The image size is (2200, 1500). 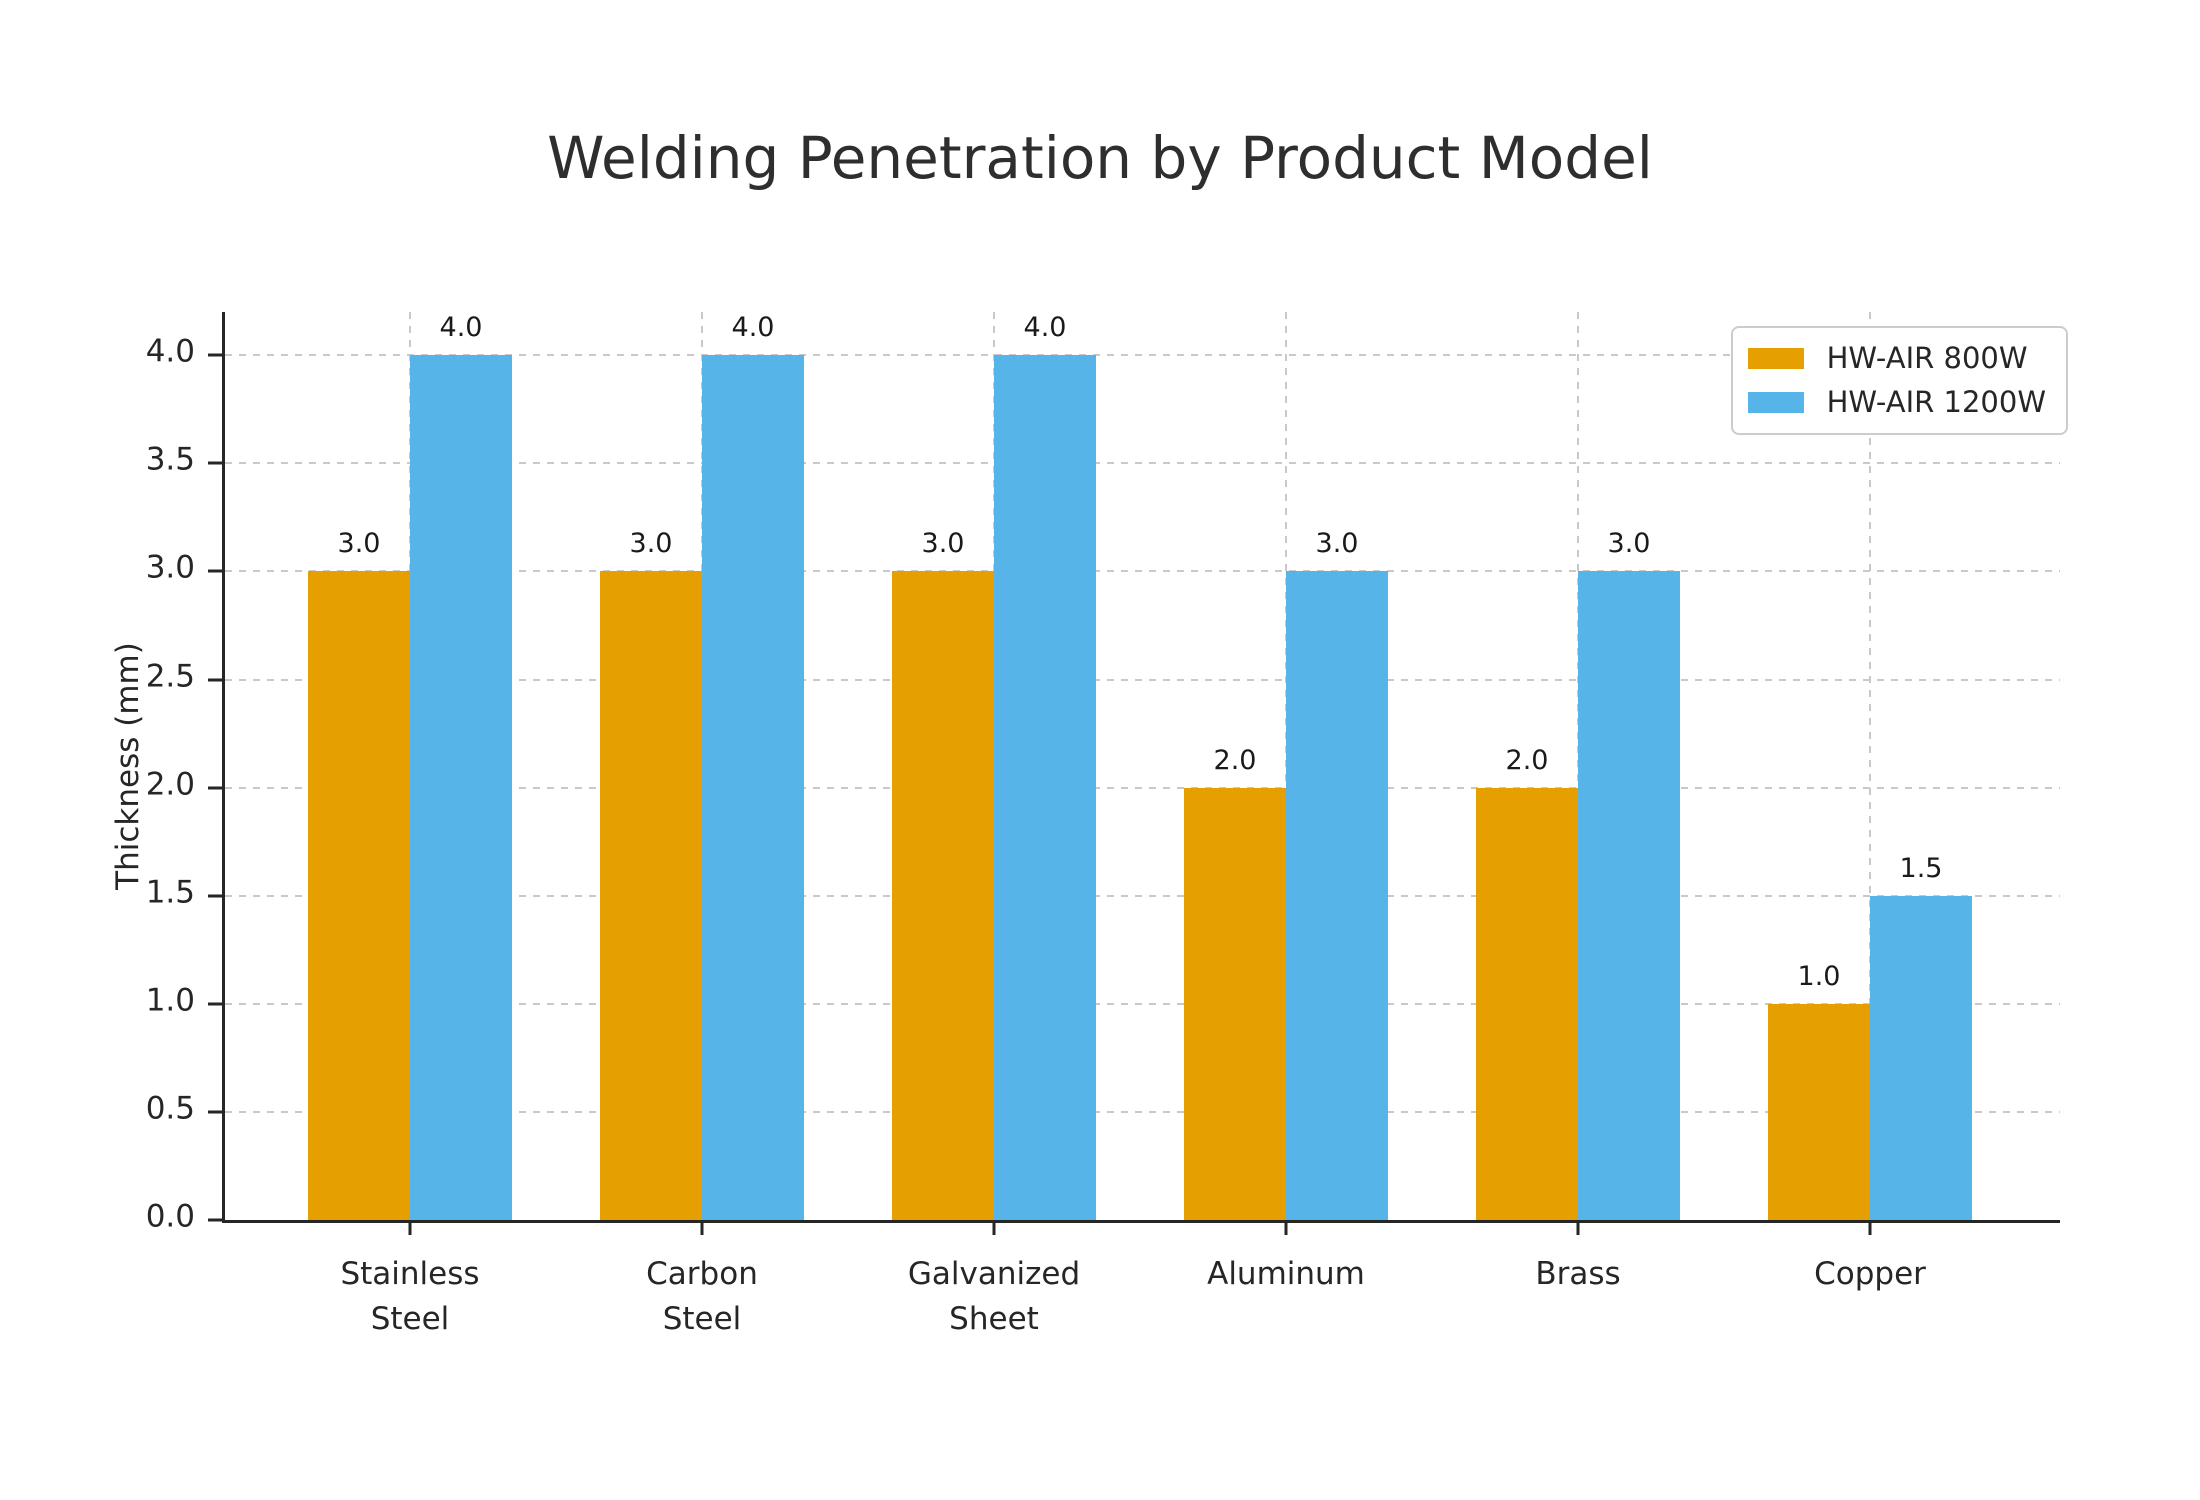 What do you see at coordinates (994, 1296) in the screenshot?
I see `x-tick-label: Galvanized Sheet` at bounding box center [994, 1296].